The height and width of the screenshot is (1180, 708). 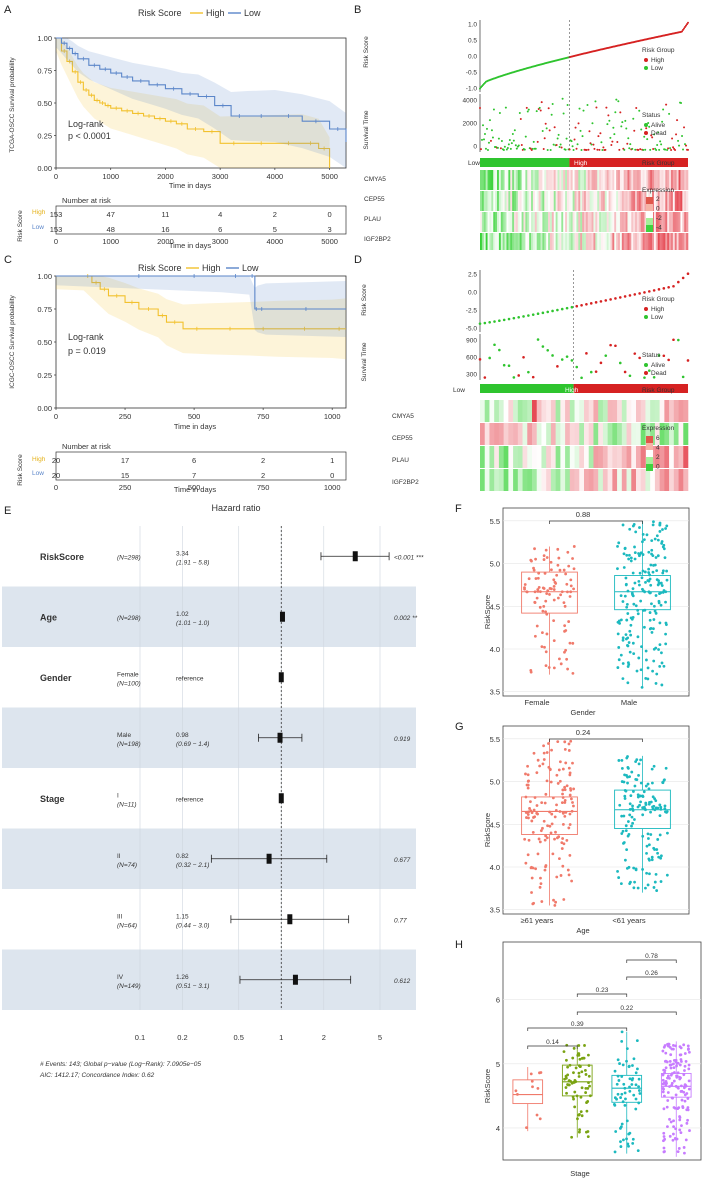 What do you see at coordinates (658, 190) in the screenshot?
I see `b-expr-title: Expression` at bounding box center [658, 190].